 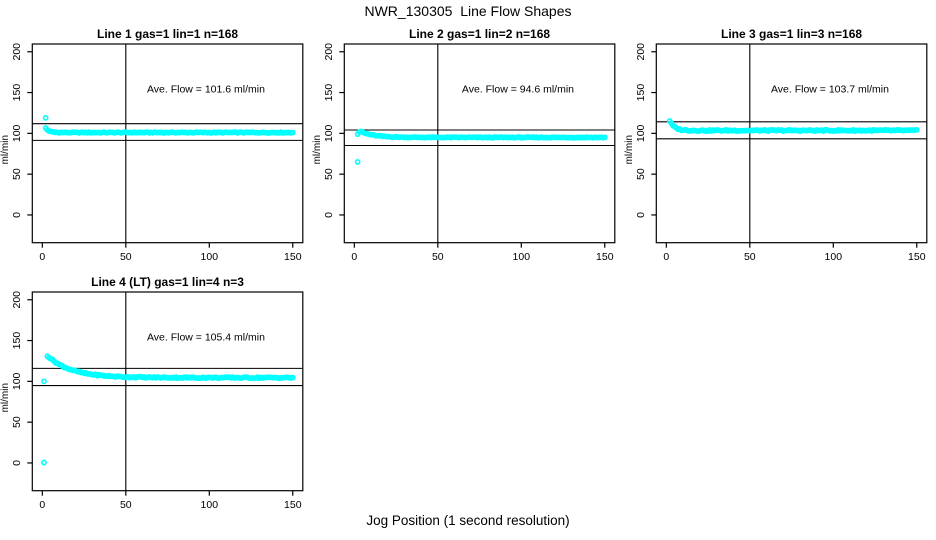 What do you see at coordinates (206, 338) in the screenshot?
I see `ave-flow-annotation: Ave. Flow = 105.4 ml/min` at bounding box center [206, 338].